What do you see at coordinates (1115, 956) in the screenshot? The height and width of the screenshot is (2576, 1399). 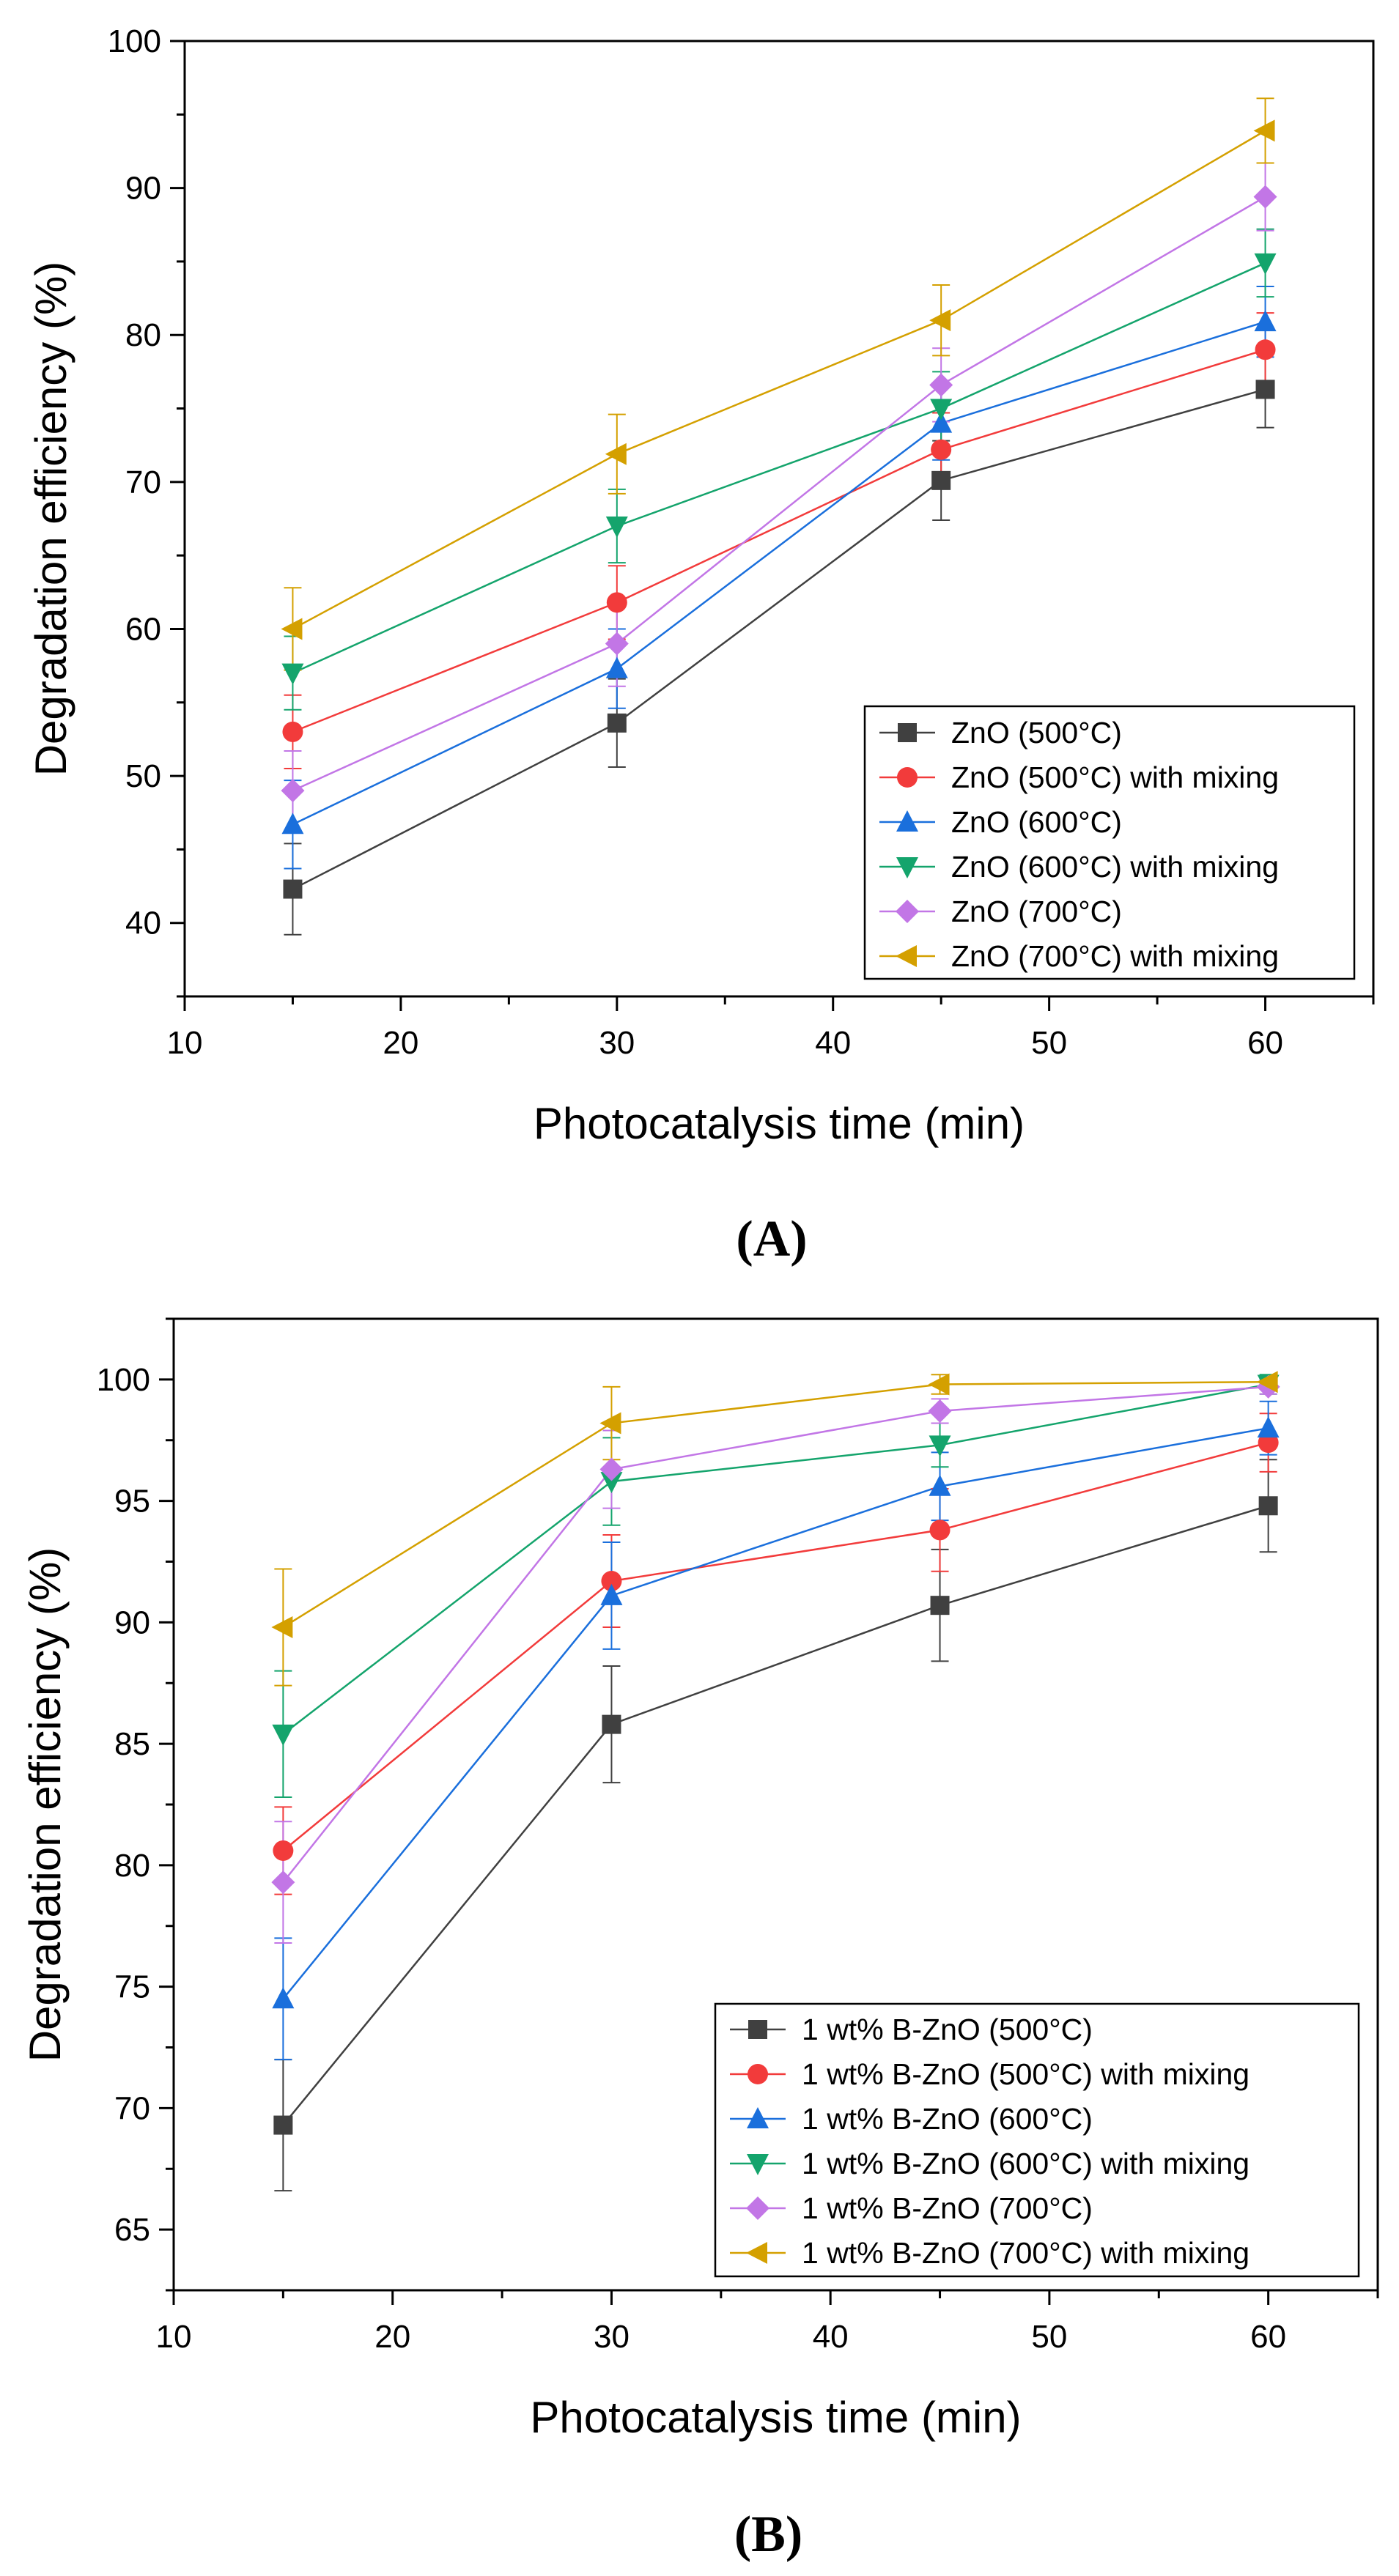 I see `legend-label: ZnO (700°C) with mixing` at bounding box center [1115, 956].